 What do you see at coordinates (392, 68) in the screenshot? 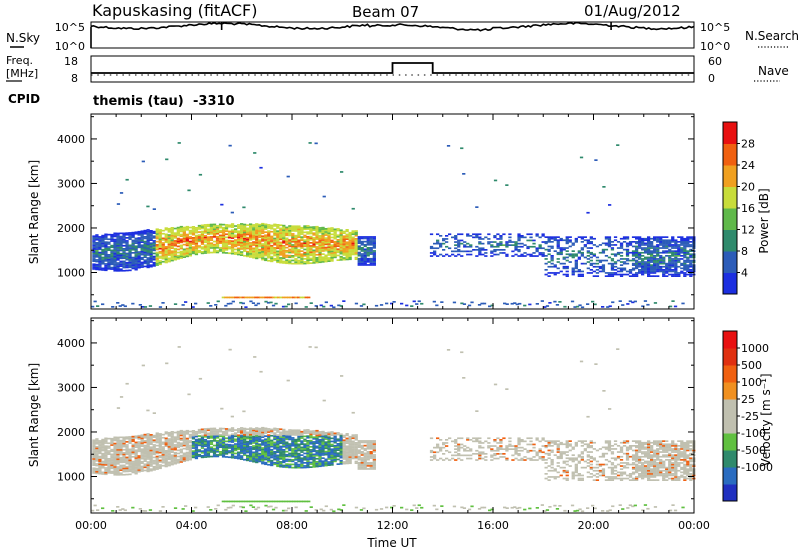
I see `freq-series` at bounding box center [392, 68].